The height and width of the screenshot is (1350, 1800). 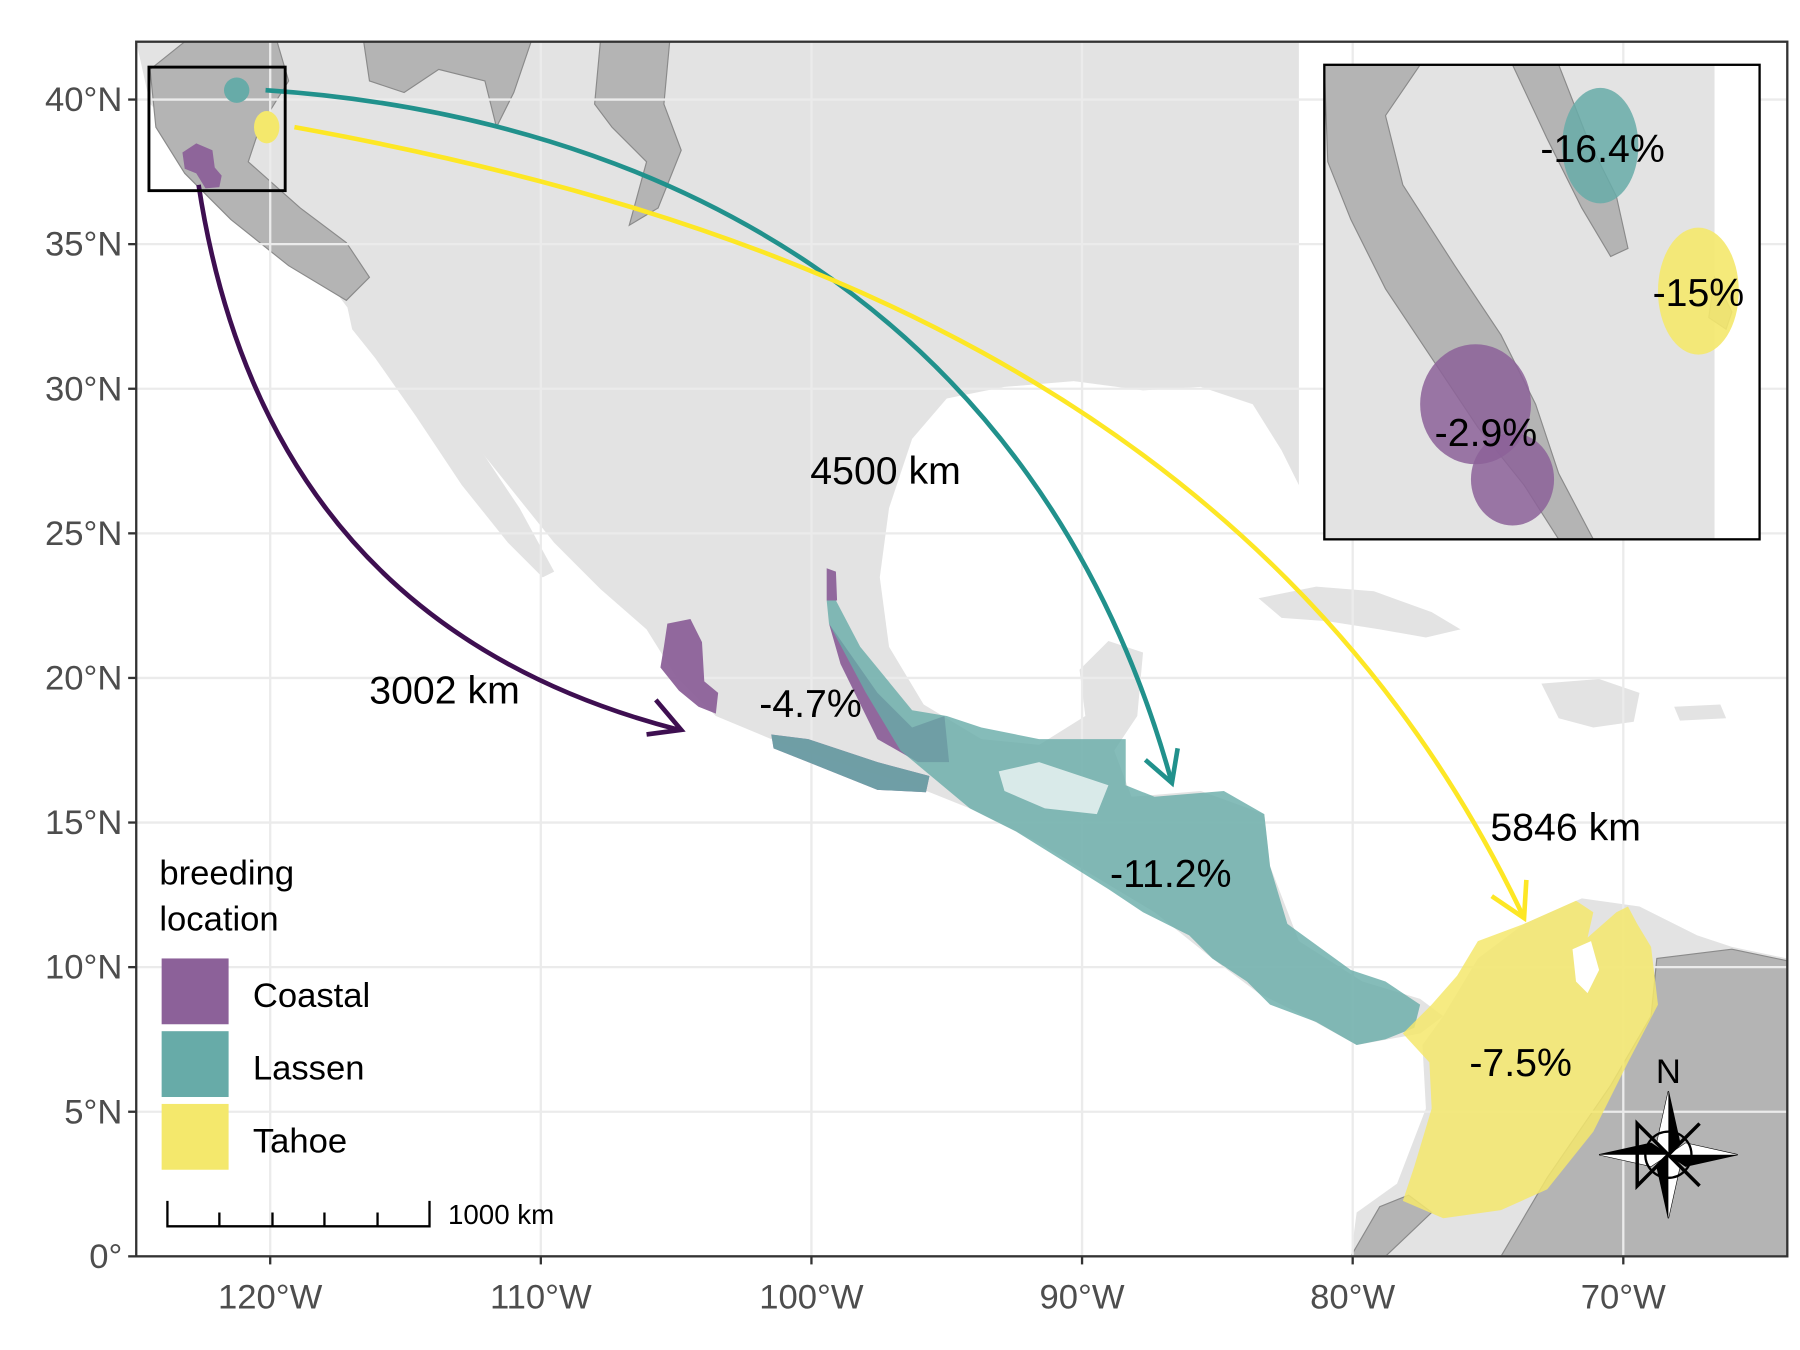 I want to click on x-tick-label: 110°W, so click(x=541, y=1297).